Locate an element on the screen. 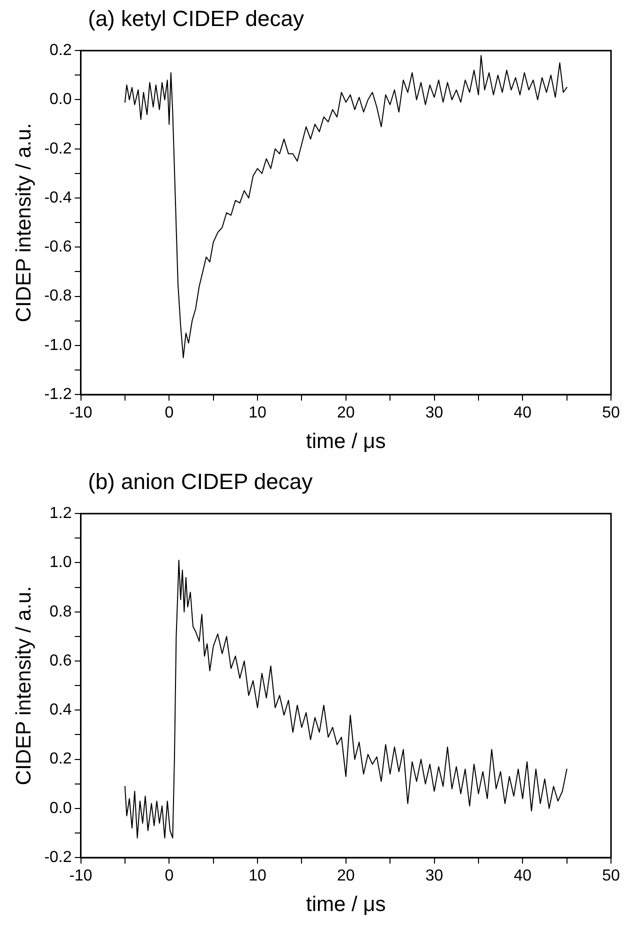  y-tick-label: -1.2 is located at coordinates (58, 395).